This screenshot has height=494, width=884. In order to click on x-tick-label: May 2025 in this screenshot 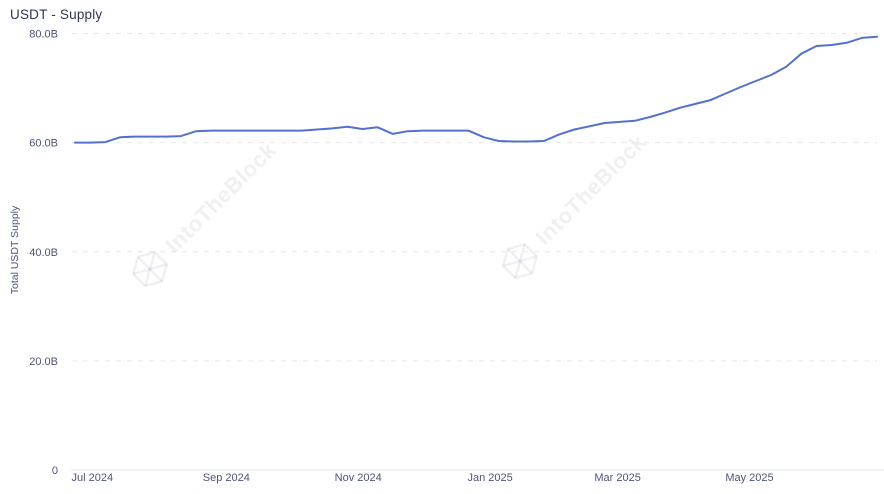, I will do `click(749, 478)`.